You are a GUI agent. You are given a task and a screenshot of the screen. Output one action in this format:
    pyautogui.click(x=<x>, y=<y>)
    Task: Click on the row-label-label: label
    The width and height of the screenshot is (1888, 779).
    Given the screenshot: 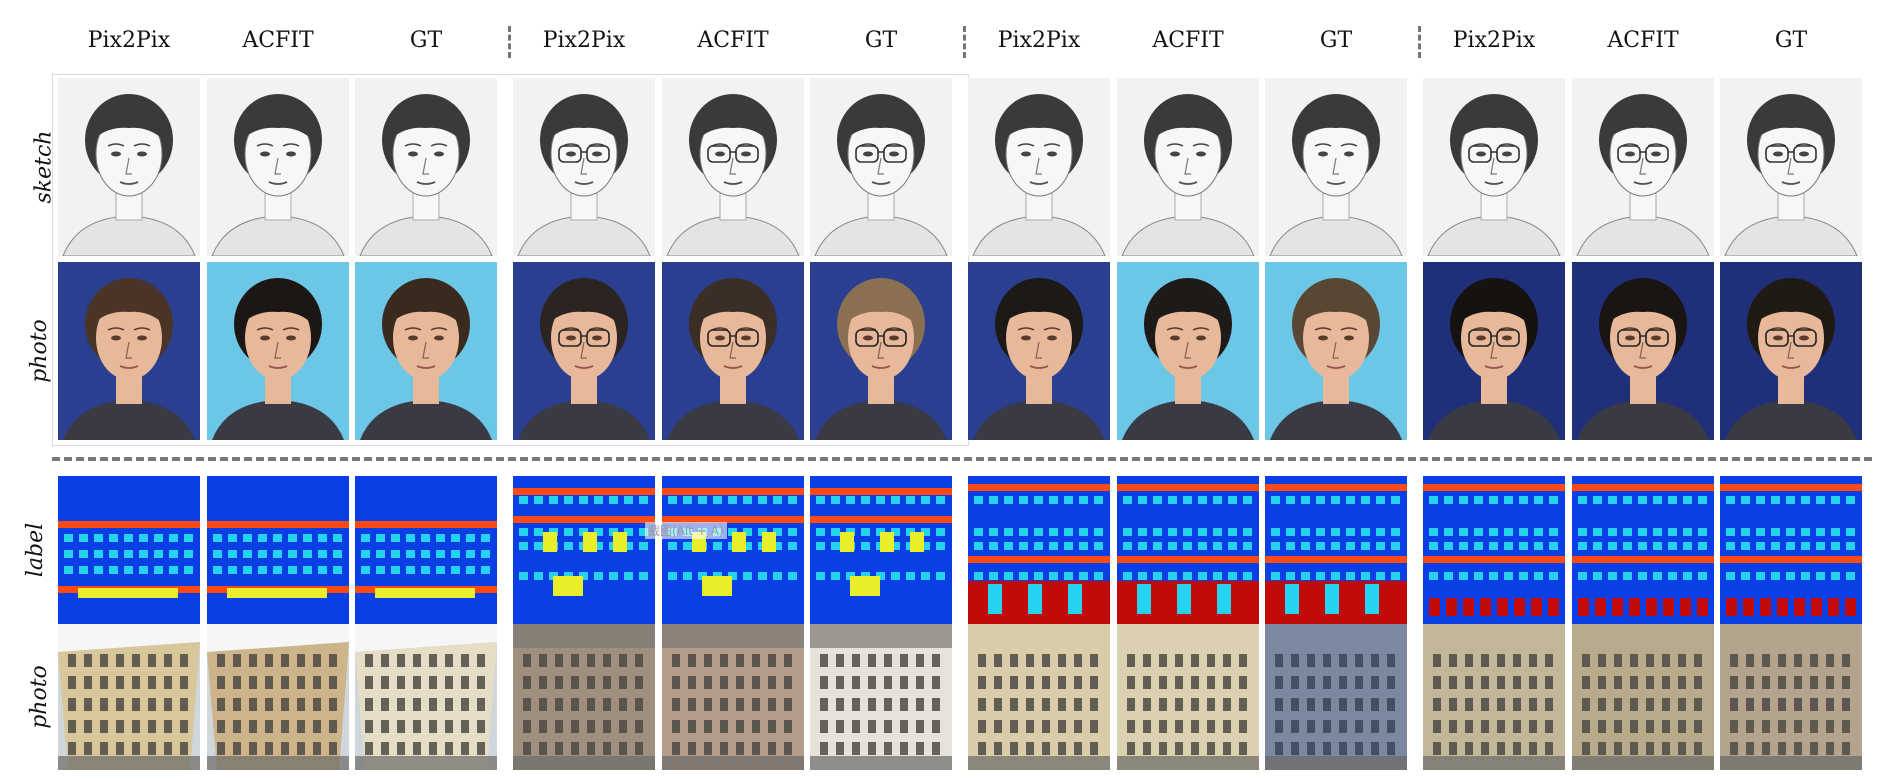 What is the action you would take?
    pyautogui.click(x=35, y=550)
    